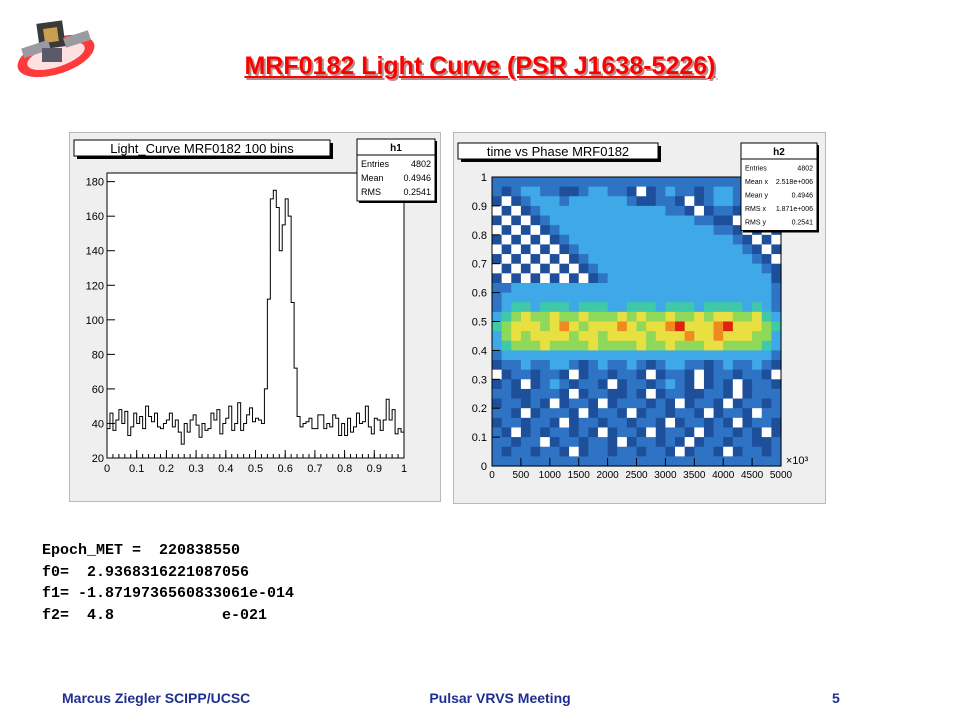 This screenshot has height=720, width=960. What do you see at coordinates (374, 469) in the screenshot?
I see `x-tick-label: 0.9` at bounding box center [374, 469].